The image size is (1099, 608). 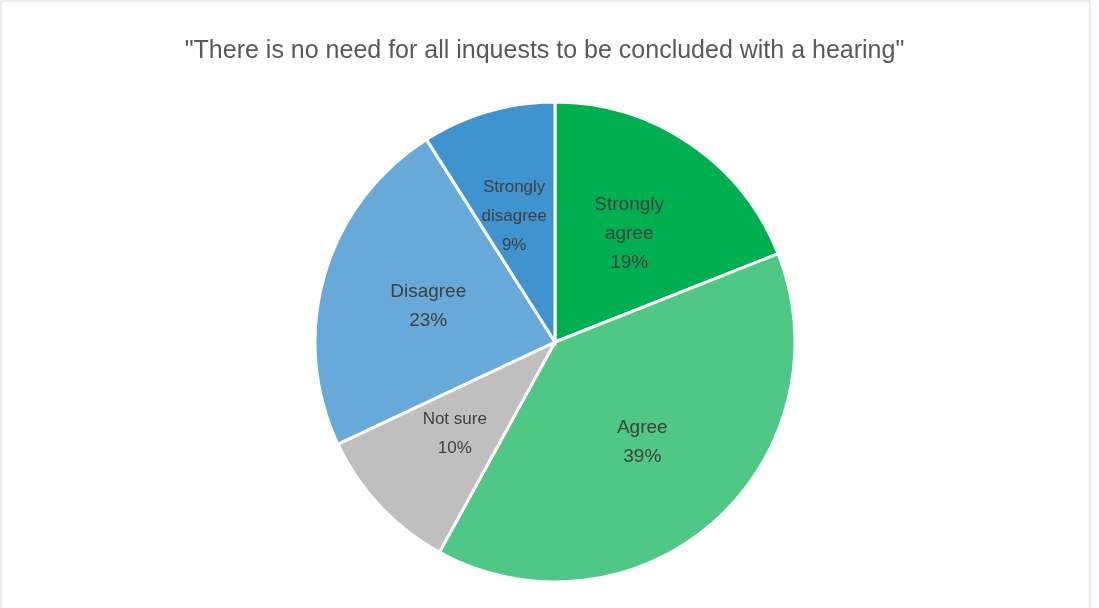 What do you see at coordinates (454, 418) in the screenshot?
I see `slice-label: Not sure` at bounding box center [454, 418].